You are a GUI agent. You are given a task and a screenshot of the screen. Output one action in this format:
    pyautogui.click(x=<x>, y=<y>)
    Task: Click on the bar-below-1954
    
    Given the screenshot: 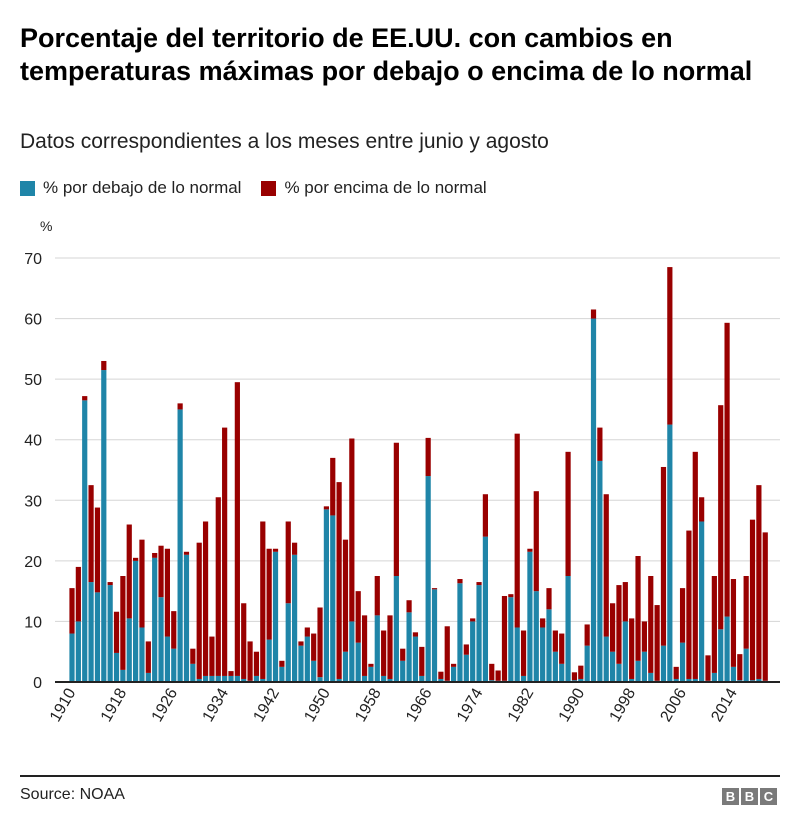 What is the action you would take?
    pyautogui.click(x=352, y=651)
    